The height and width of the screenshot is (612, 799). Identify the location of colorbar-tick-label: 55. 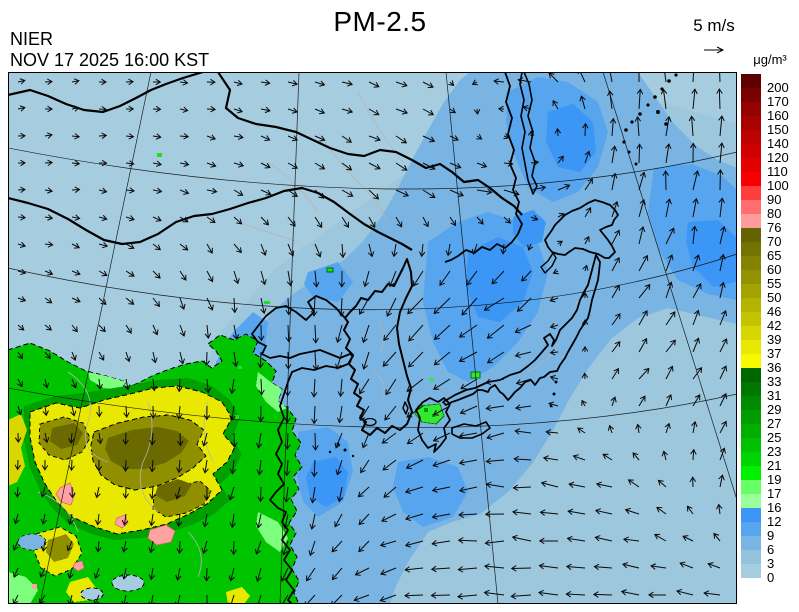
(774, 283).